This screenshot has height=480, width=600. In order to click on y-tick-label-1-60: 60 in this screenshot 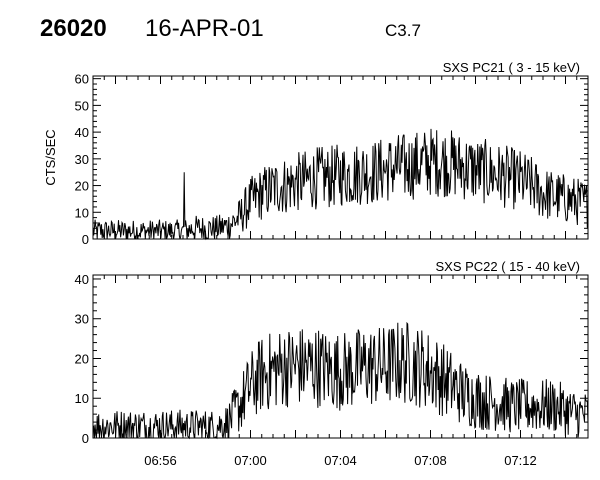, I will do `click(82, 79)`.